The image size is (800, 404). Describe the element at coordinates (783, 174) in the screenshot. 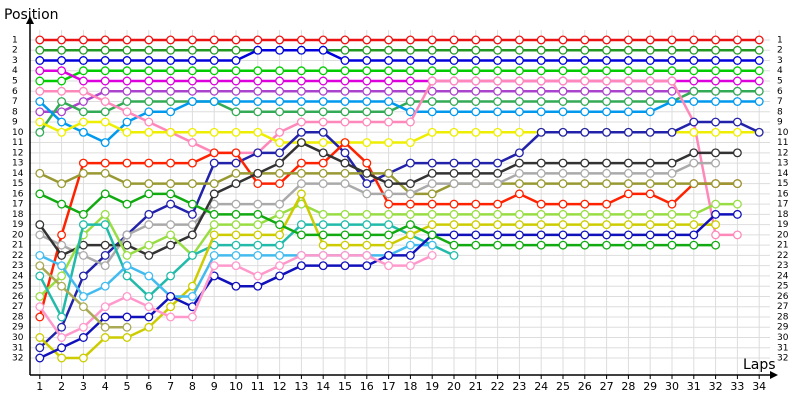

I see `y-tick-label-right: 14` at that location.